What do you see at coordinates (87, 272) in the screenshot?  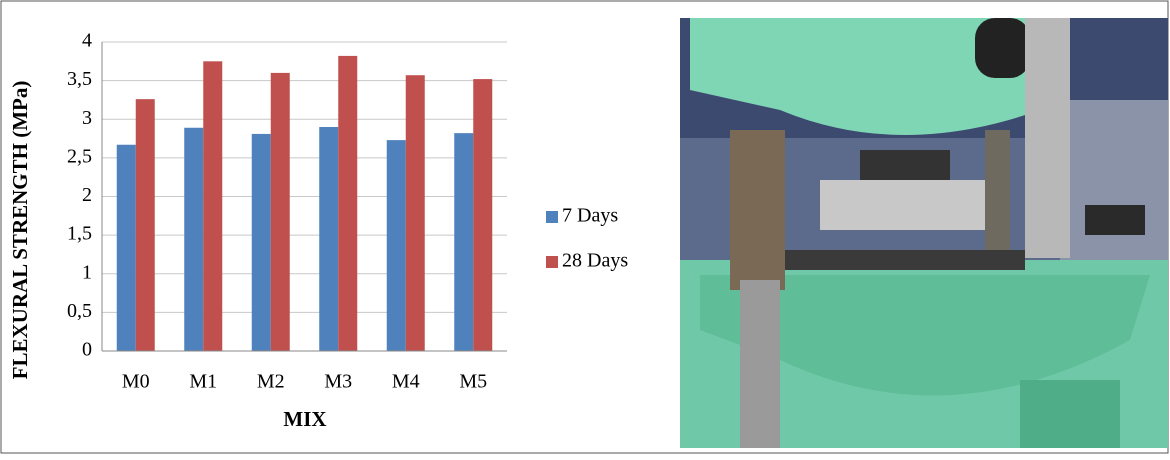 I see `y-tick-label: 1` at bounding box center [87, 272].